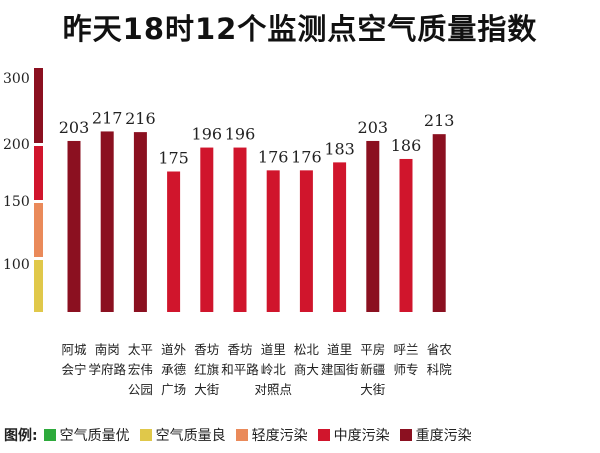 This screenshot has height=453, width=600. What do you see at coordinates (16, 145) in the screenshot?
I see `y-tick-label: 200` at bounding box center [16, 145].